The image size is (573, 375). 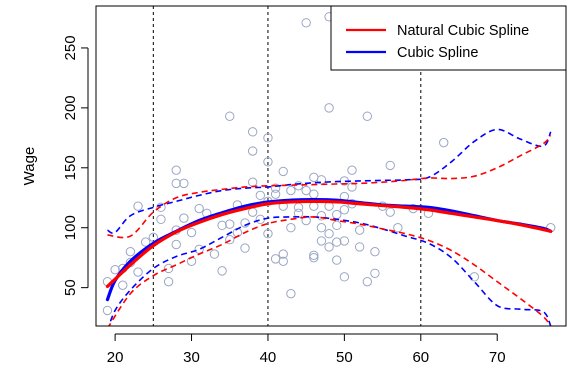 I want to click on x-tick-label: 20, so click(x=115, y=357).